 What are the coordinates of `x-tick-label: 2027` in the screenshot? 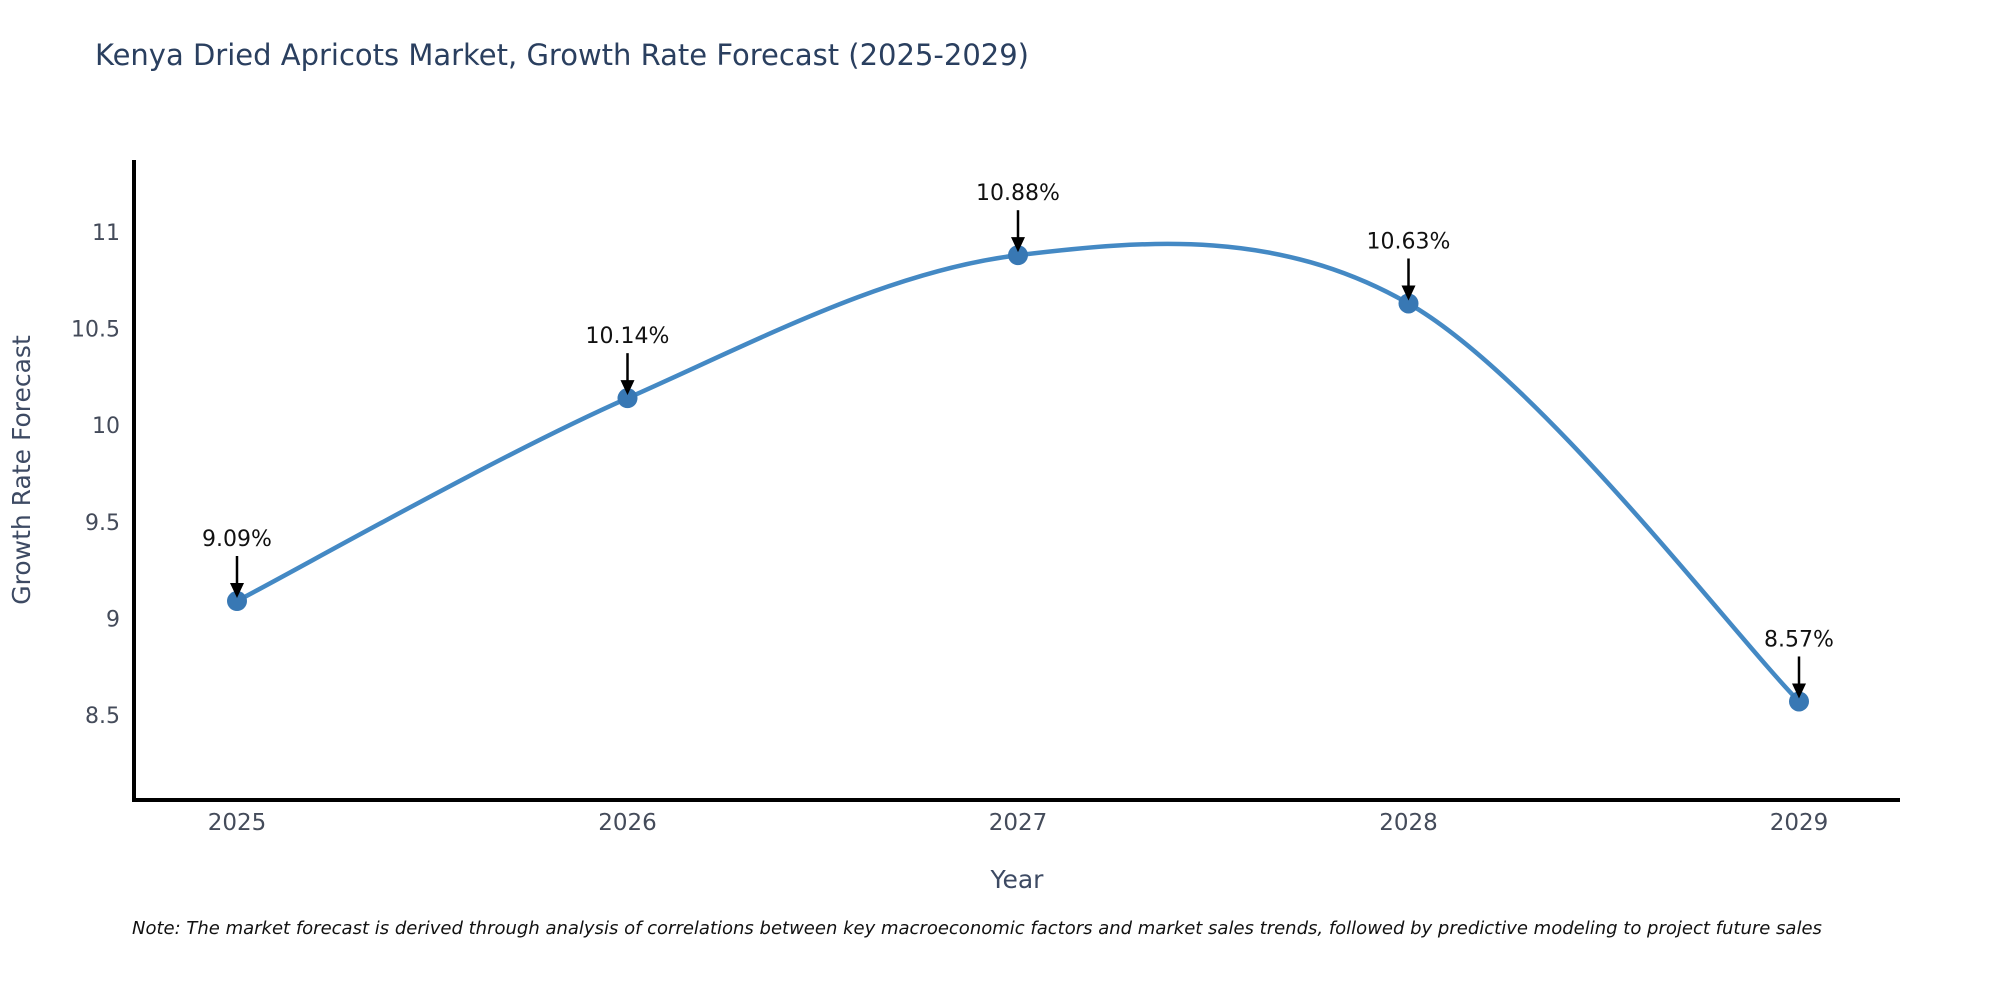 It's located at (1018, 823).